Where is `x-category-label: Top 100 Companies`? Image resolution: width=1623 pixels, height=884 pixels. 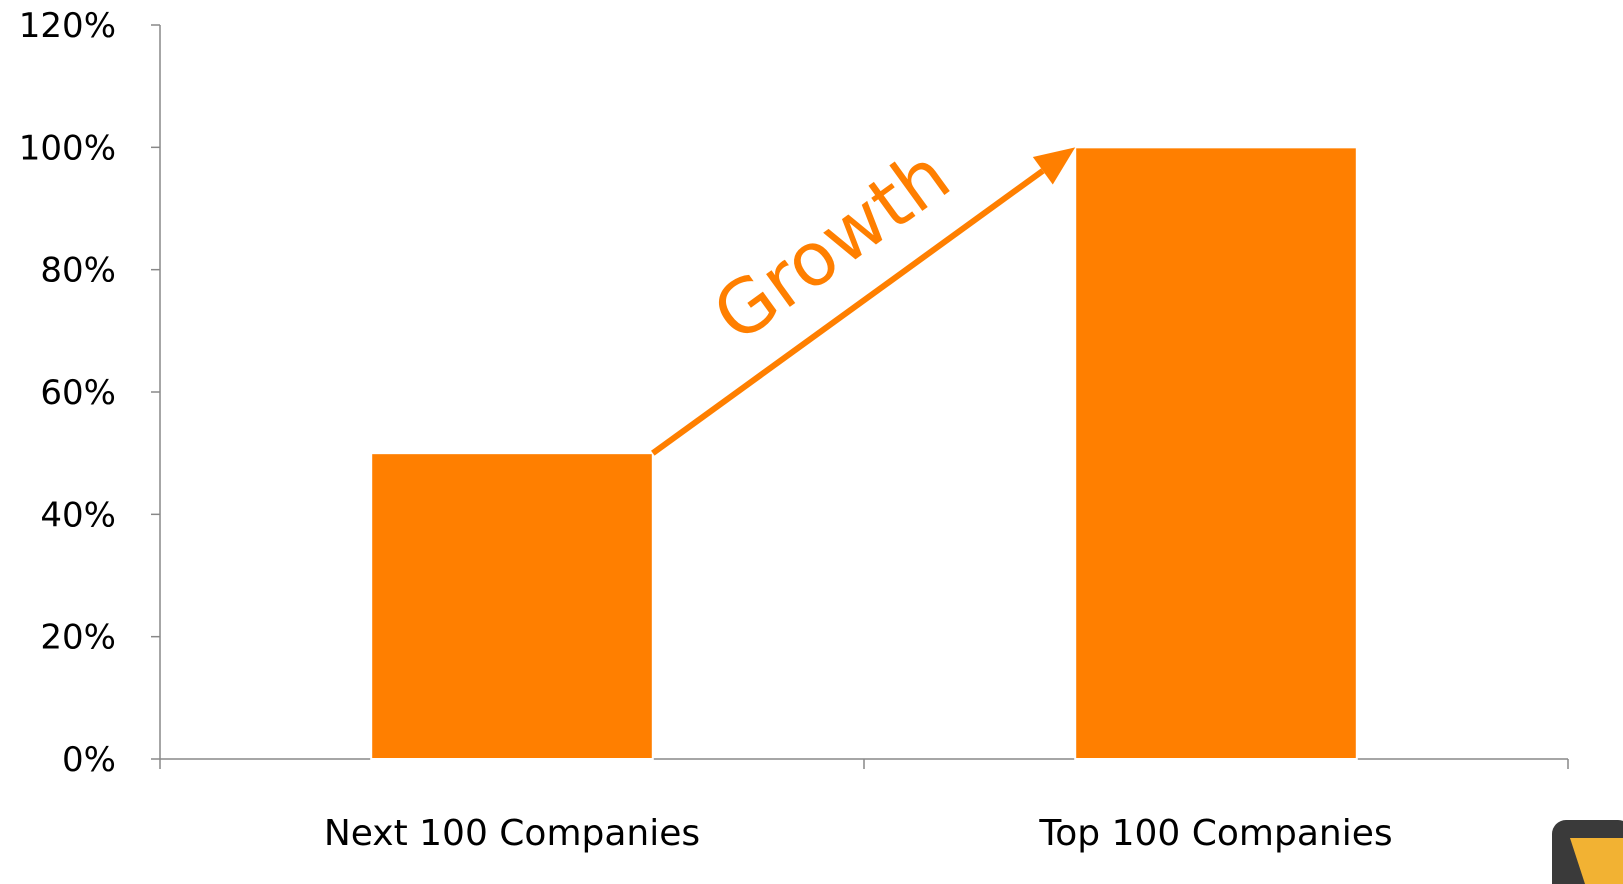 x-category-label: Top 100 Companies is located at coordinates (1215, 833).